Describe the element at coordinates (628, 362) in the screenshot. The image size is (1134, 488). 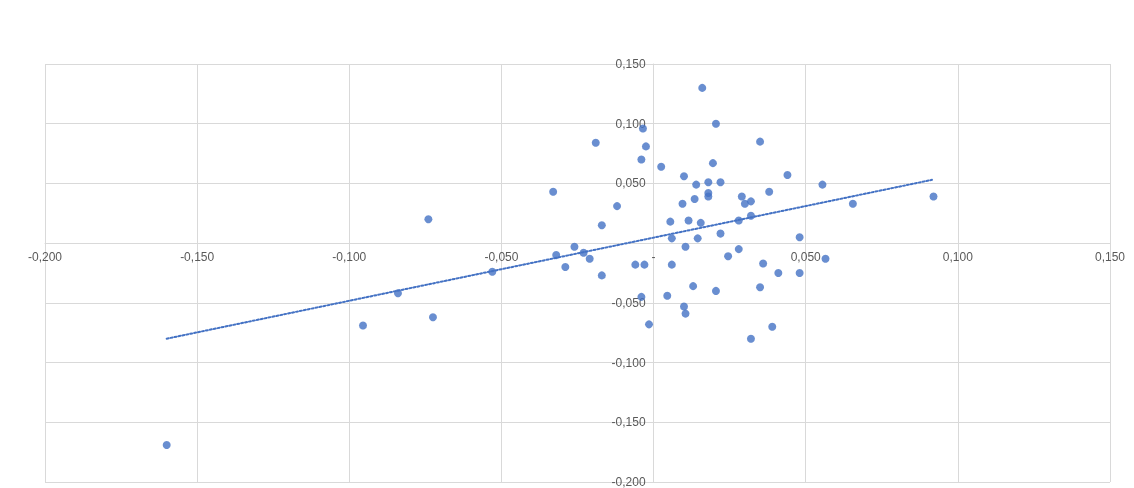
I see `y-tick-label: -0,100` at that location.